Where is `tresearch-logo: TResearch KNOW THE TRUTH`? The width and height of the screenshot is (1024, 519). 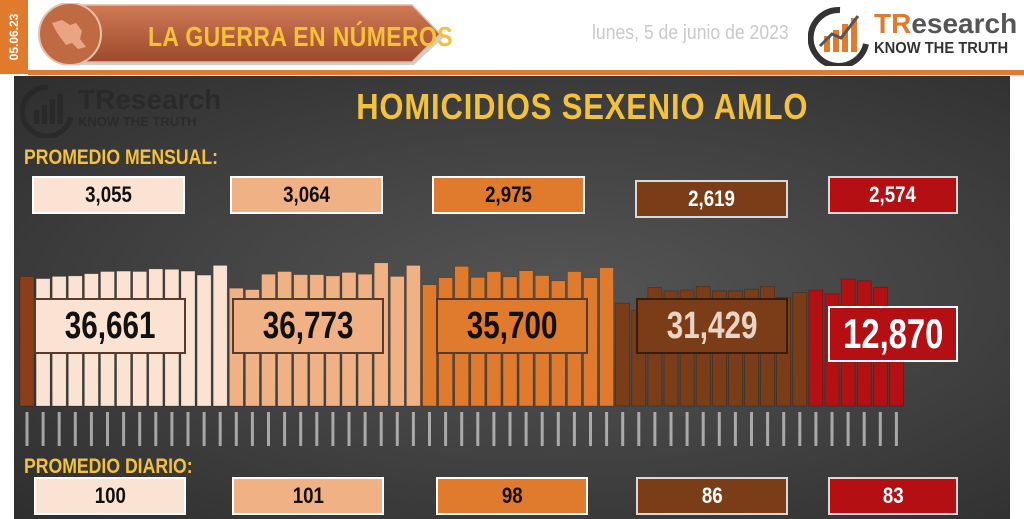 tresearch-logo: TResearch KNOW THE TRUTH is located at coordinates (915, 37).